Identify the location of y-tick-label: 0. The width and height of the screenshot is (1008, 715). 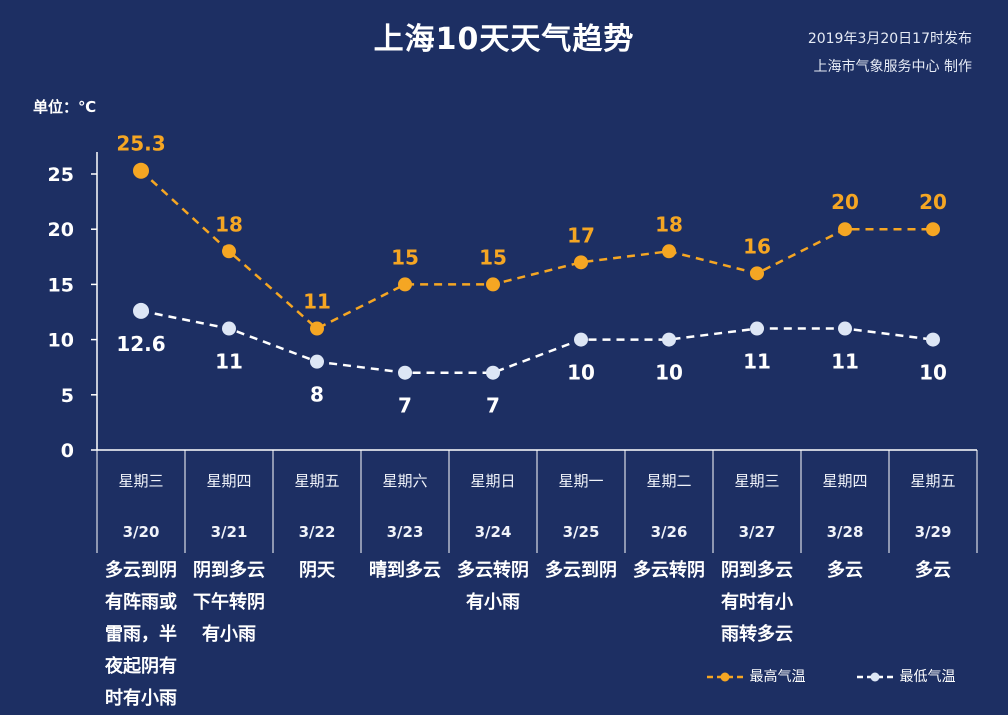
(67, 451).